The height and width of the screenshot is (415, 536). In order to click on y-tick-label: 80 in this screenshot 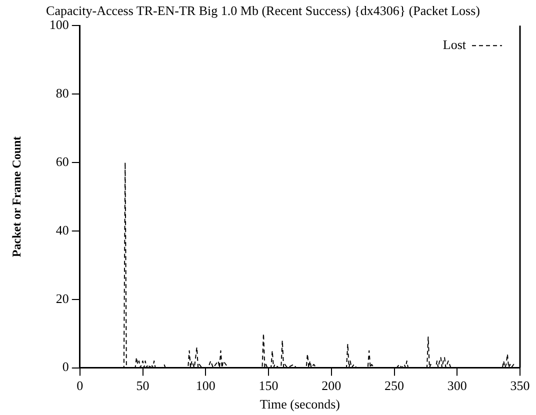, I will do `click(62, 92)`.